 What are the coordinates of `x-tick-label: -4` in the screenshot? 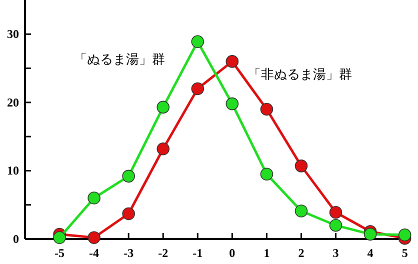 It's located at (94, 253).